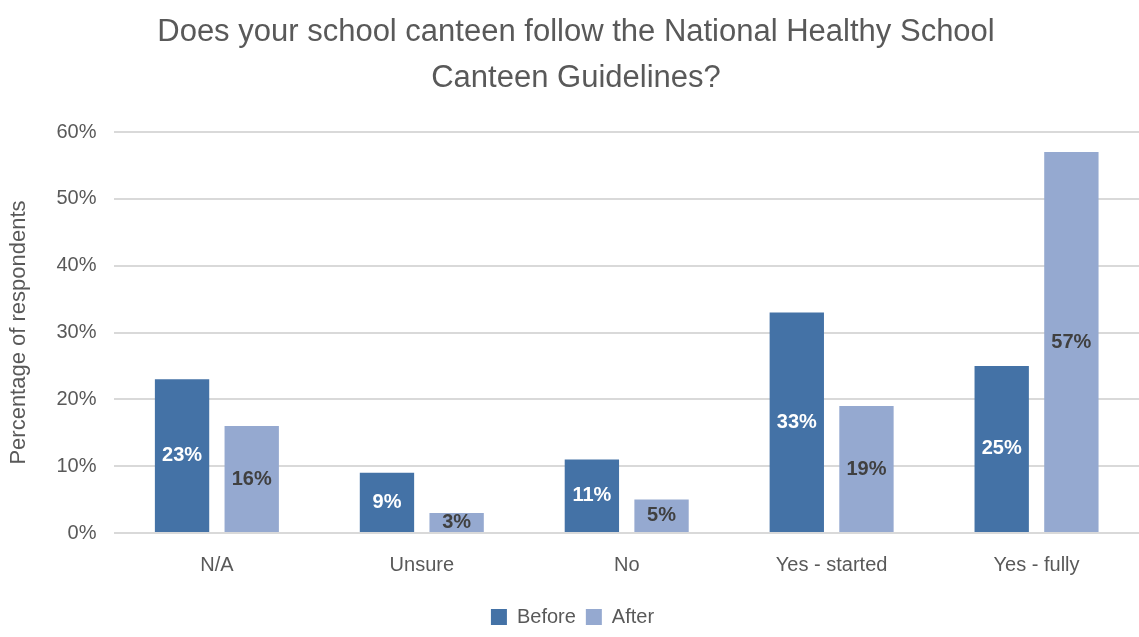 Image resolution: width=1139 pixels, height=637 pixels. I want to click on y-tick-label: 60%, so click(76, 130).